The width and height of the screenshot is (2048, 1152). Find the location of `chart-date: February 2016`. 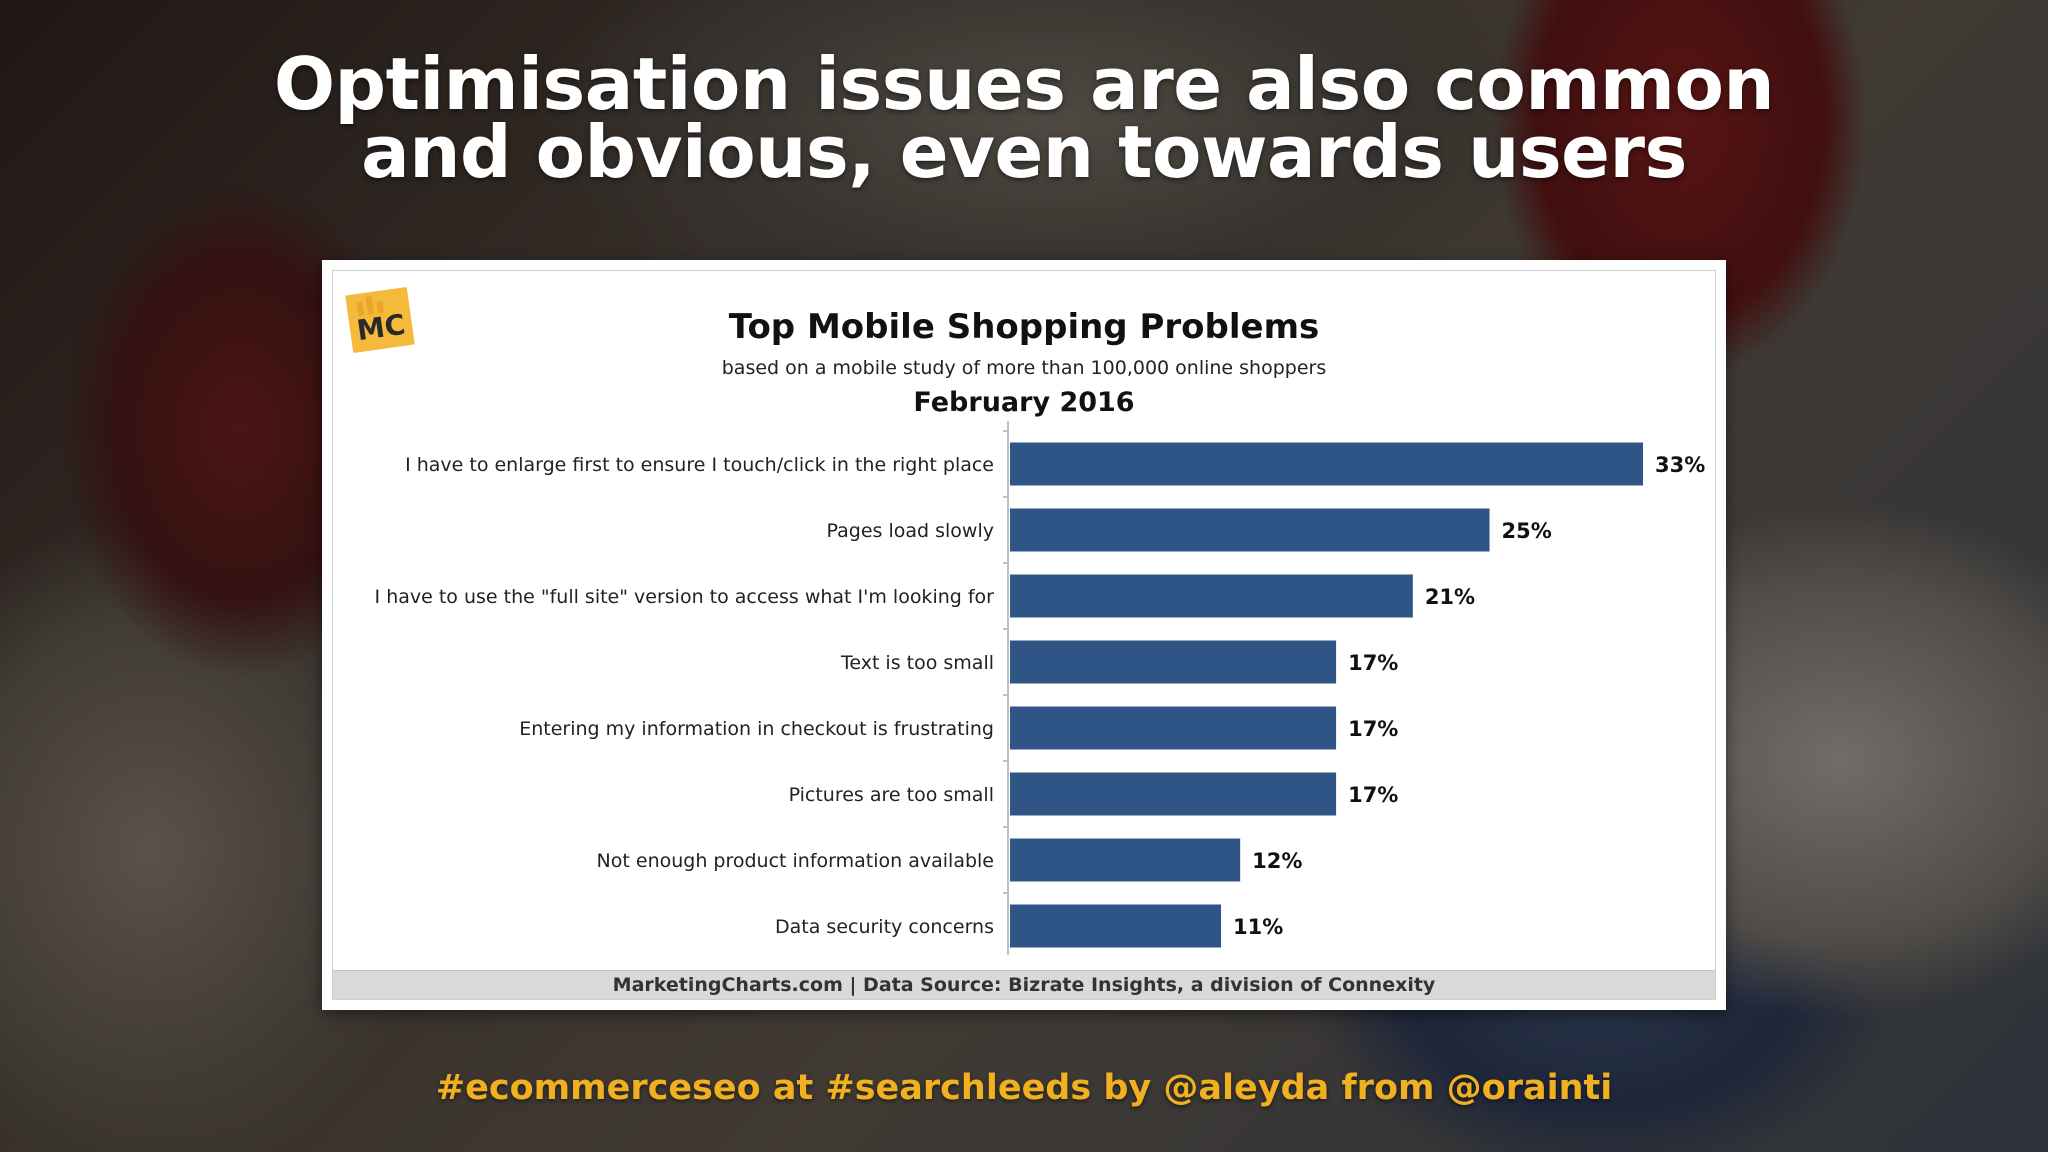

chart-date: February 2016 is located at coordinates (1024, 402).